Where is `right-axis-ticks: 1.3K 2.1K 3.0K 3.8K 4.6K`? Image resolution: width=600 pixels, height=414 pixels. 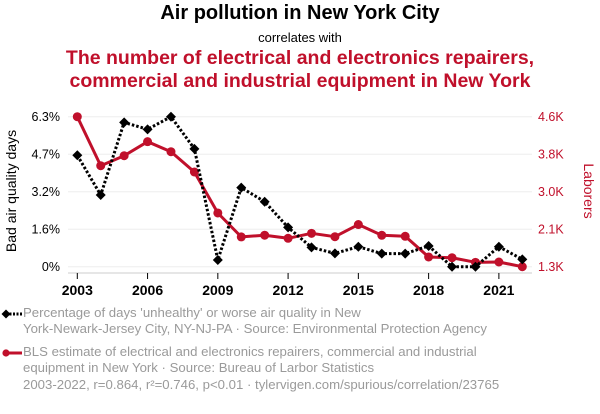
right-axis-ticks: 1.3K 2.1K 3.0K 3.8K 4.6K is located at coordinates (551, 192).